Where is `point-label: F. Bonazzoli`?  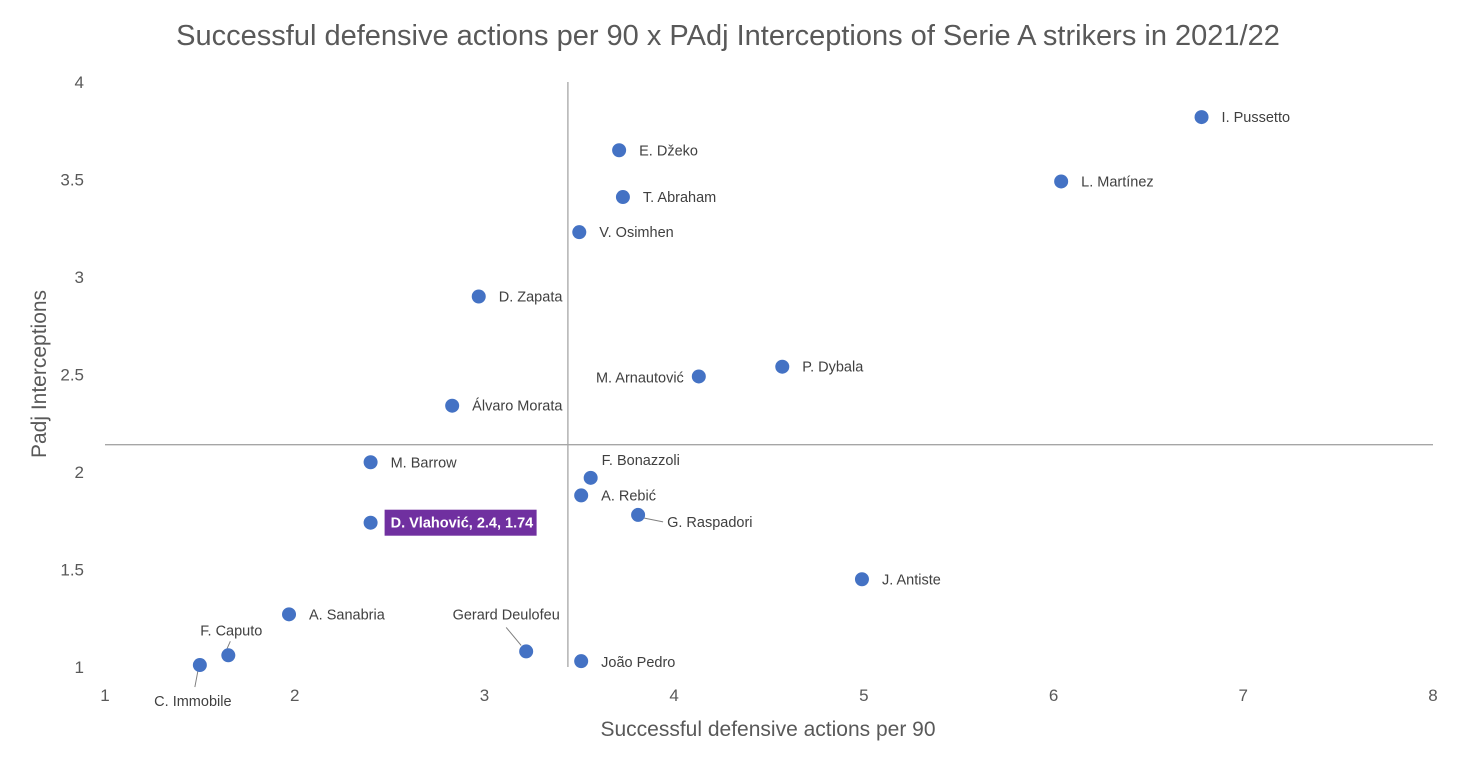 point-label: F. Bonazzoli is located at coordinates (641, 461).